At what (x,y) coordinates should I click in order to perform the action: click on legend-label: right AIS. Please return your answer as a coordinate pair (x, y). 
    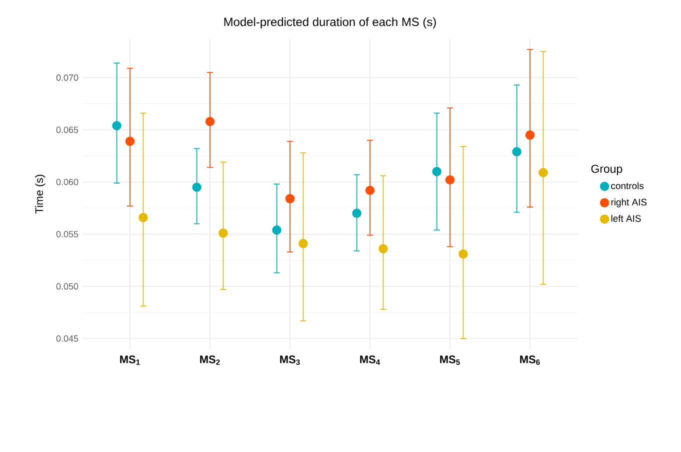
    Looking at the image, I should click on (629, 203).